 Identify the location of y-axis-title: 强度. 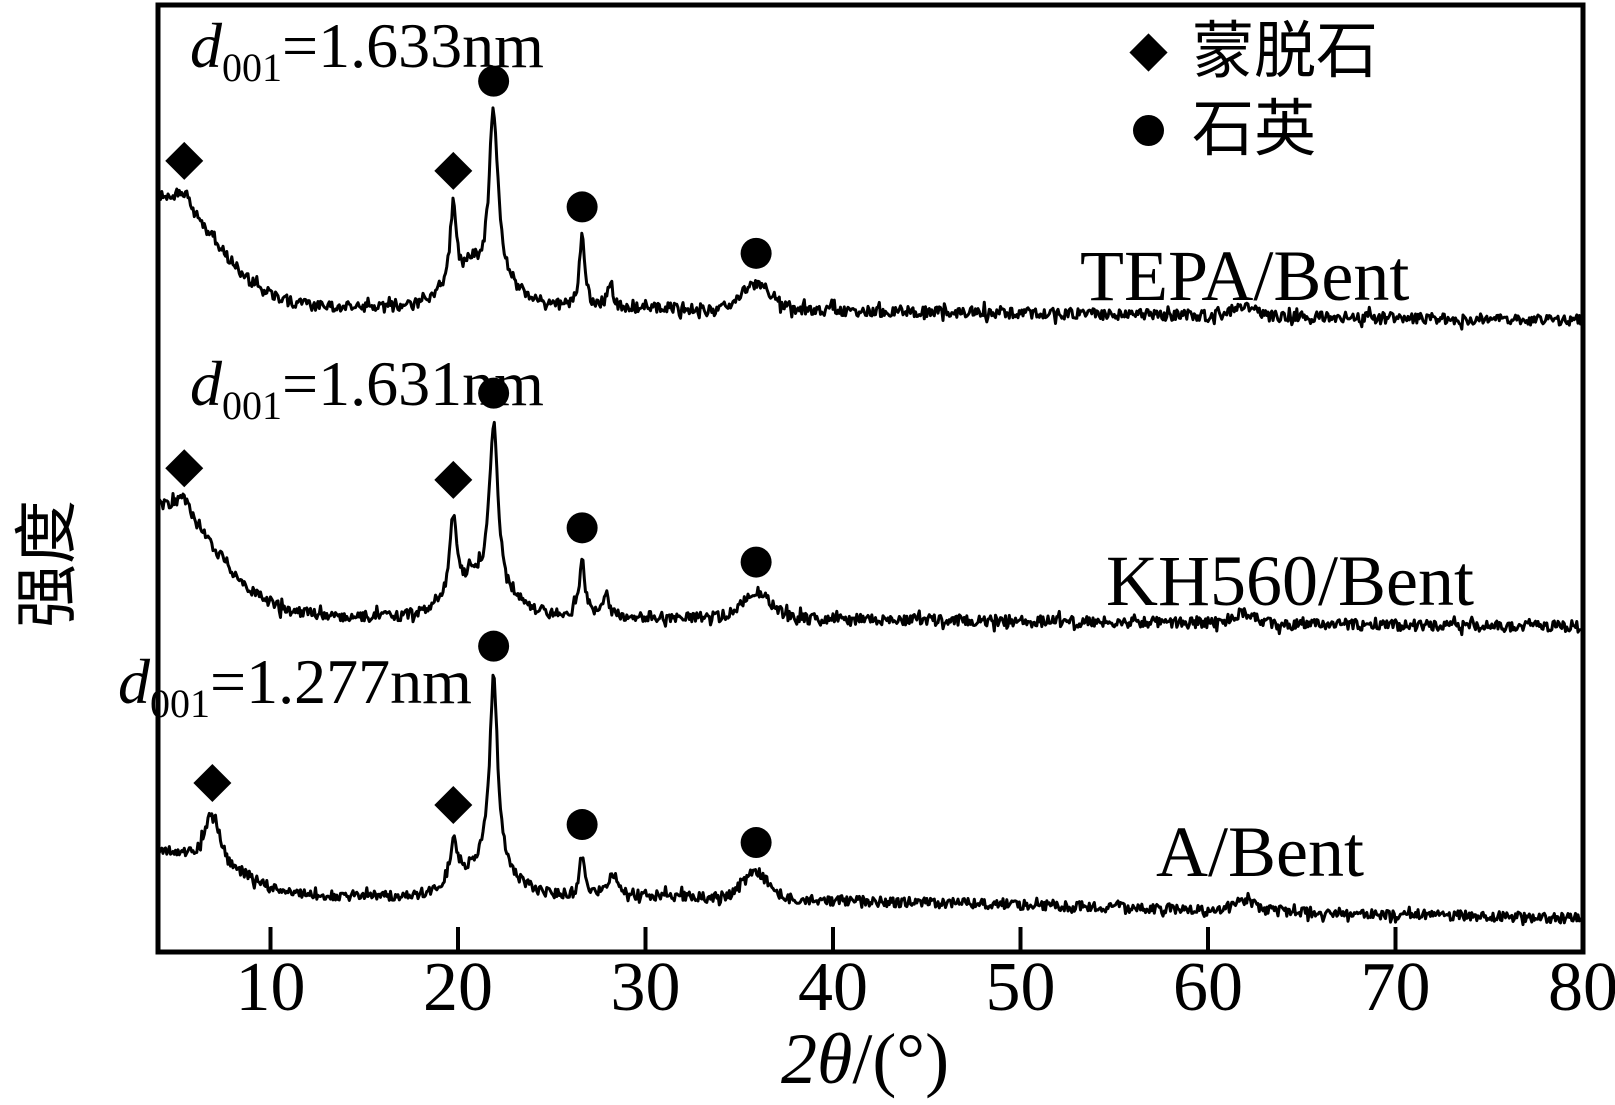
(47, 564).